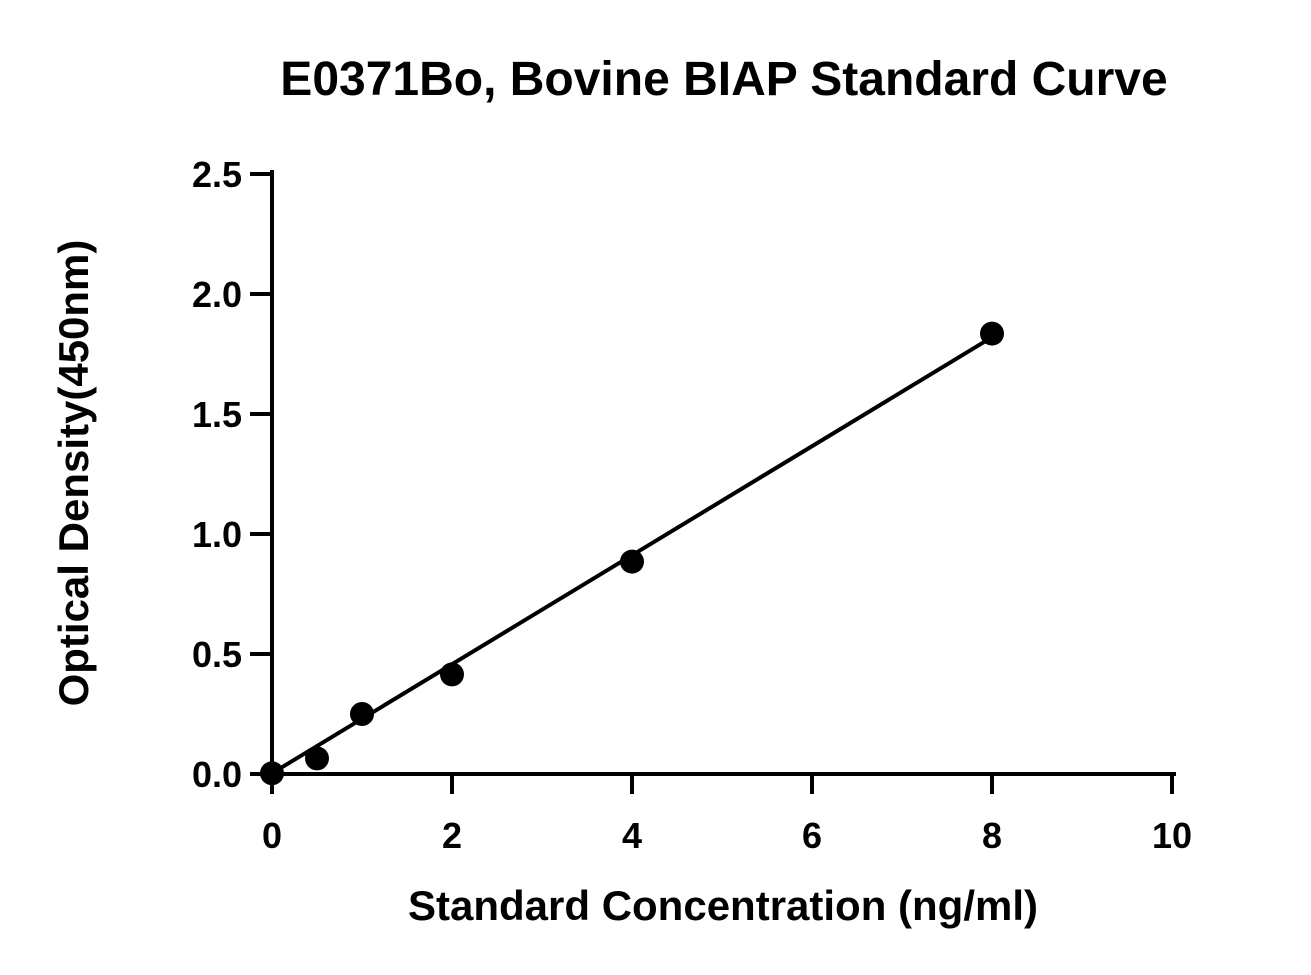  Describe the element at coordinates (1172, 835) in the screenshot. I see `x-tick-label: 10` at that location.